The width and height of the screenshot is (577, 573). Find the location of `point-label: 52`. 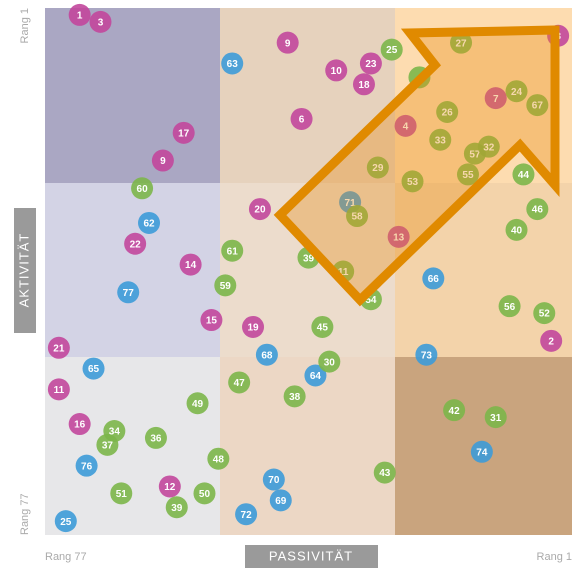

point-label: 52 is located at coordinates (545, 314).